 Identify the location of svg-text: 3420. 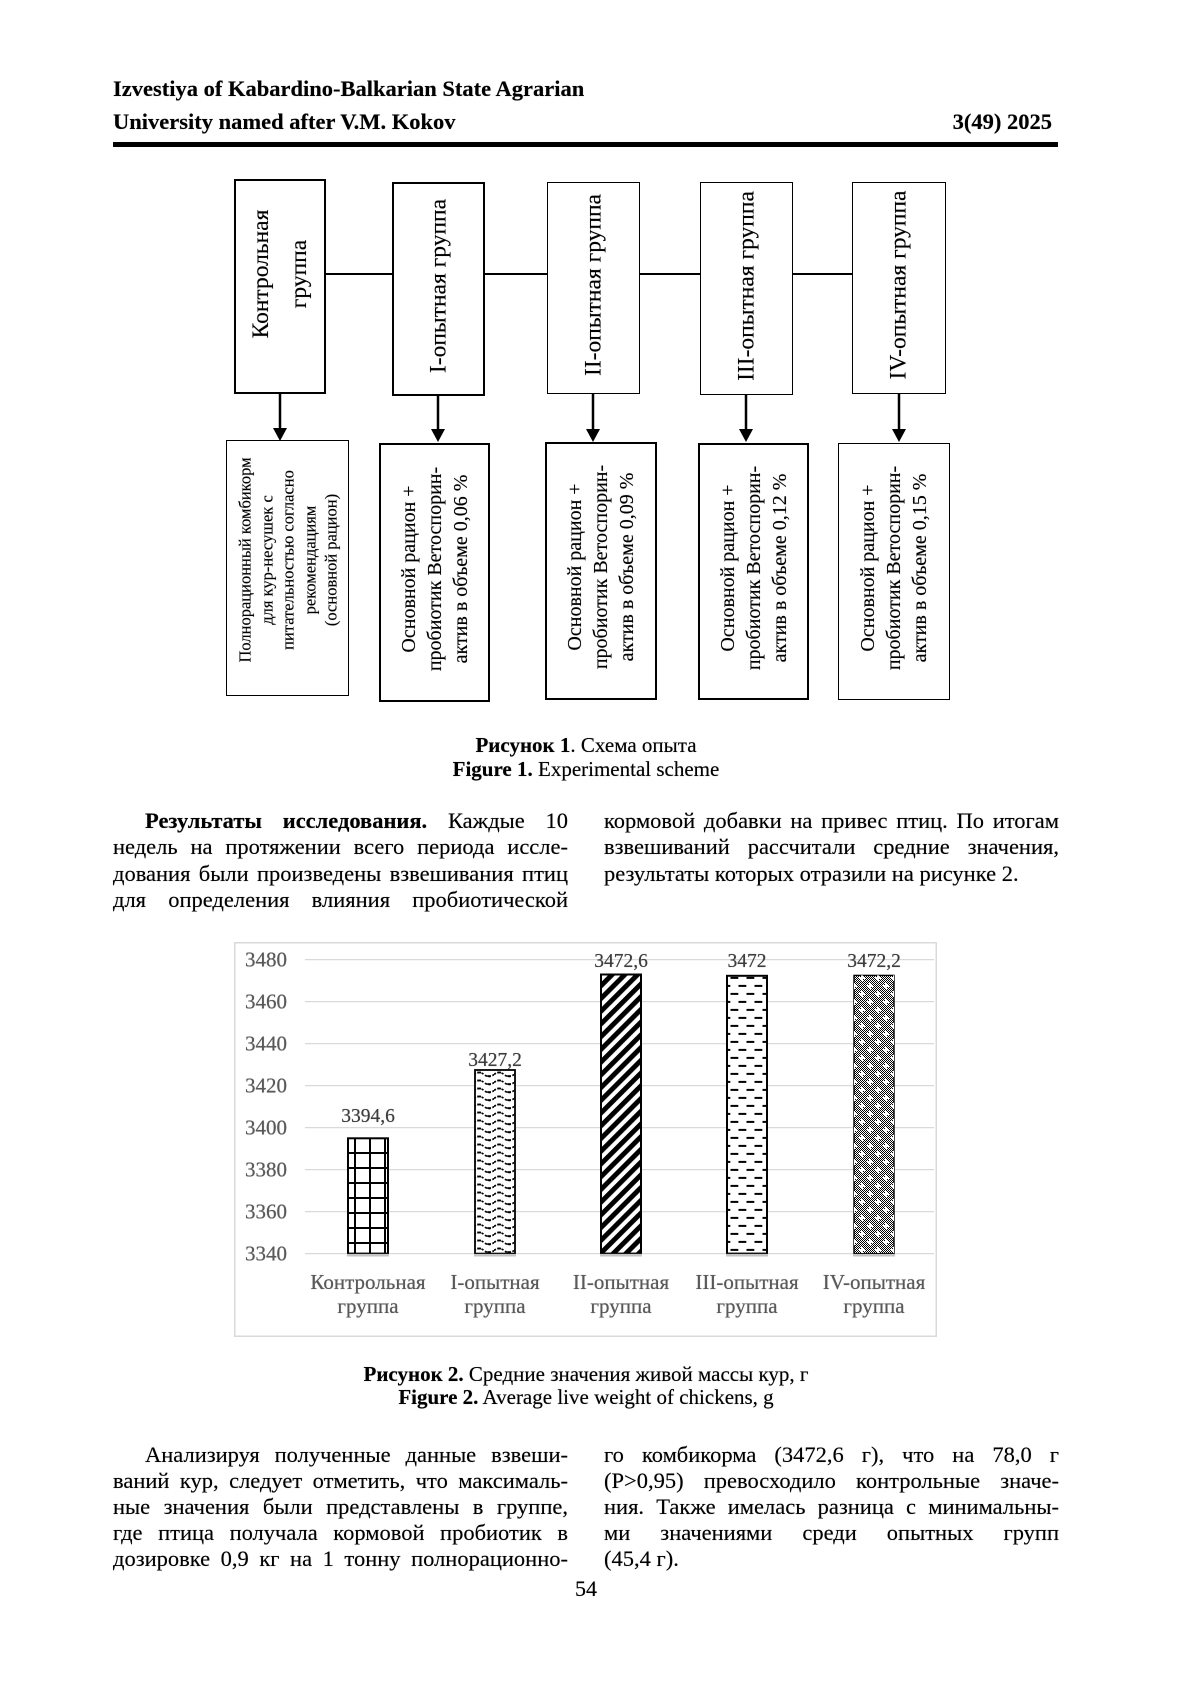
(266, 1086).